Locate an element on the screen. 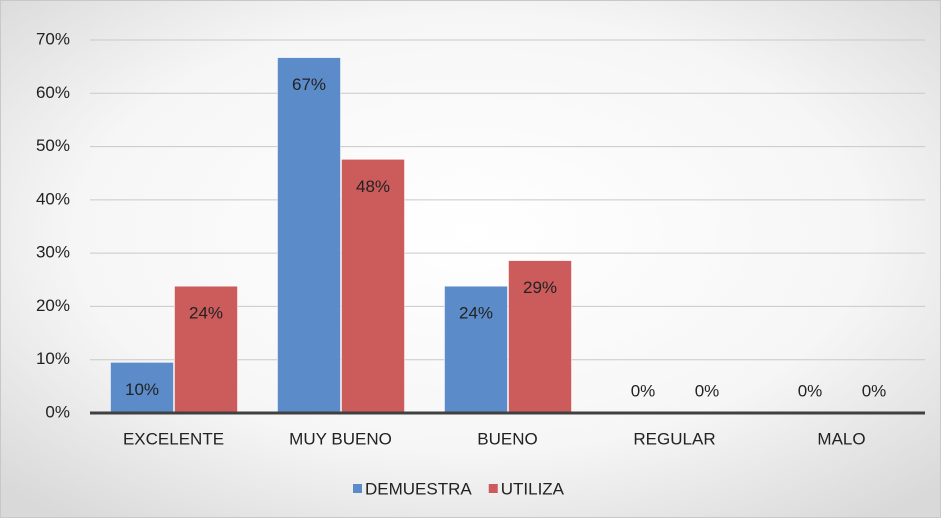 Image resolution: width=941 pixels, height=523 pixels. x-tick-label: REGULAR is located at coordinates (674, 438).